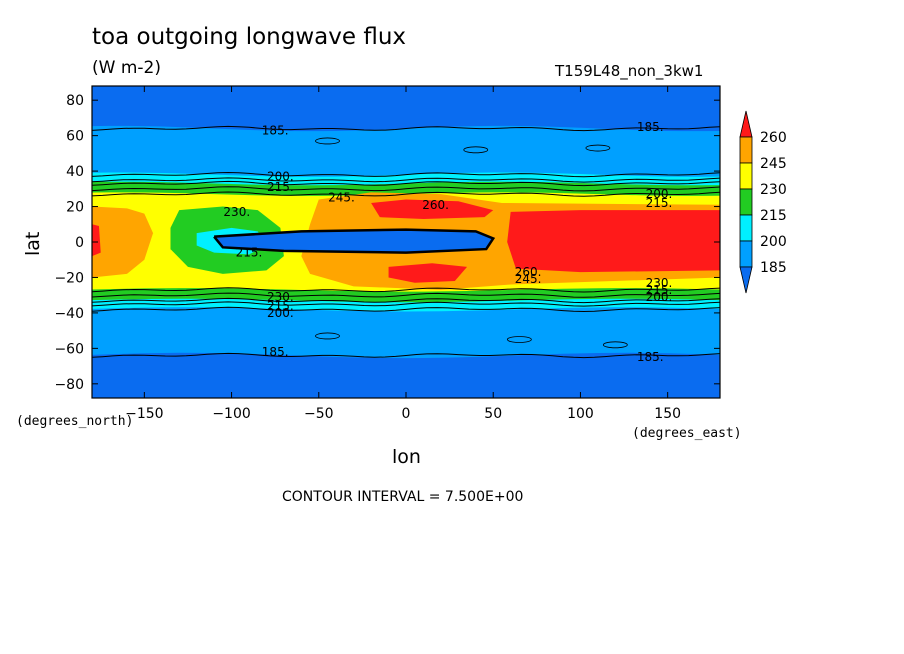 Image resolution: width=904 pixels, height=654 pixels. I want to click on contour-label-11: 260., so click(528, 272).